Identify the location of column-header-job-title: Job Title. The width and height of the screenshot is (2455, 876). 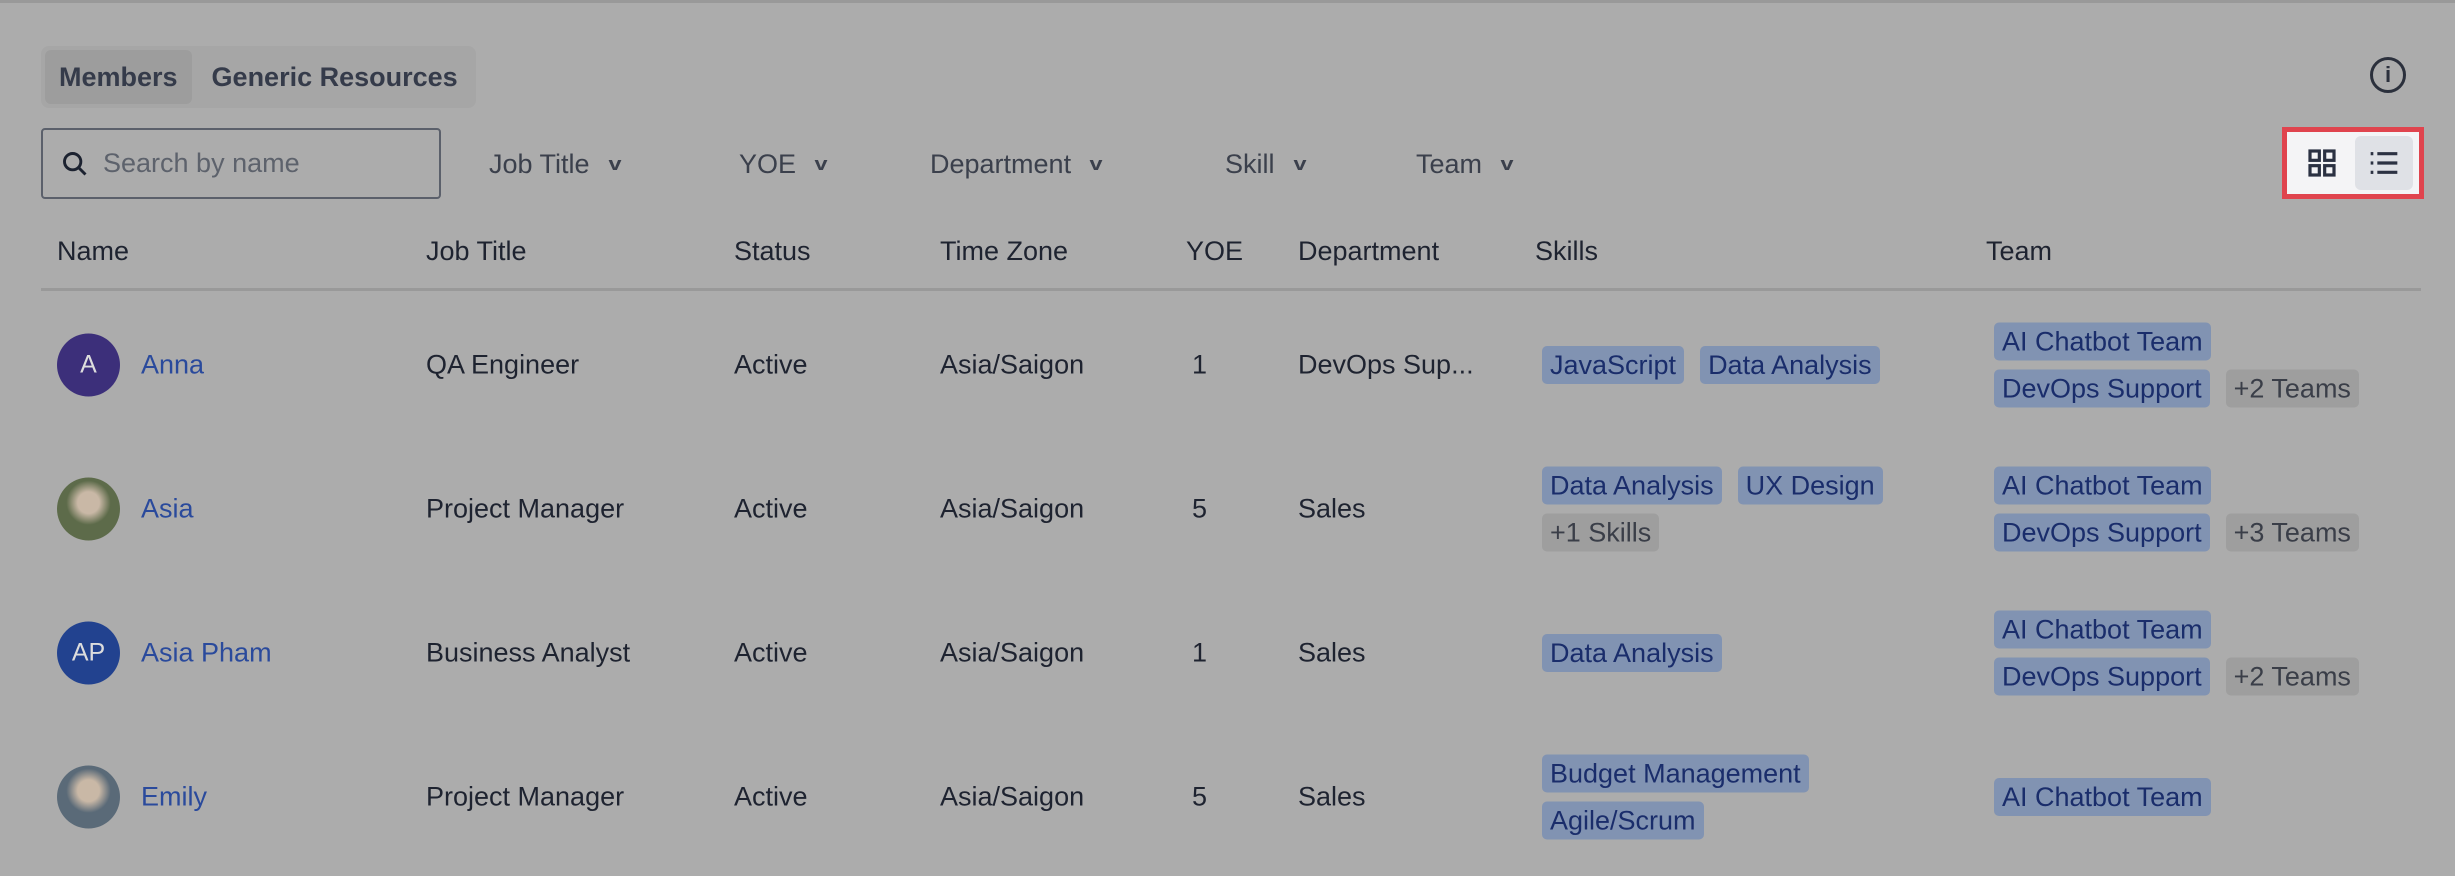
(476, 251).